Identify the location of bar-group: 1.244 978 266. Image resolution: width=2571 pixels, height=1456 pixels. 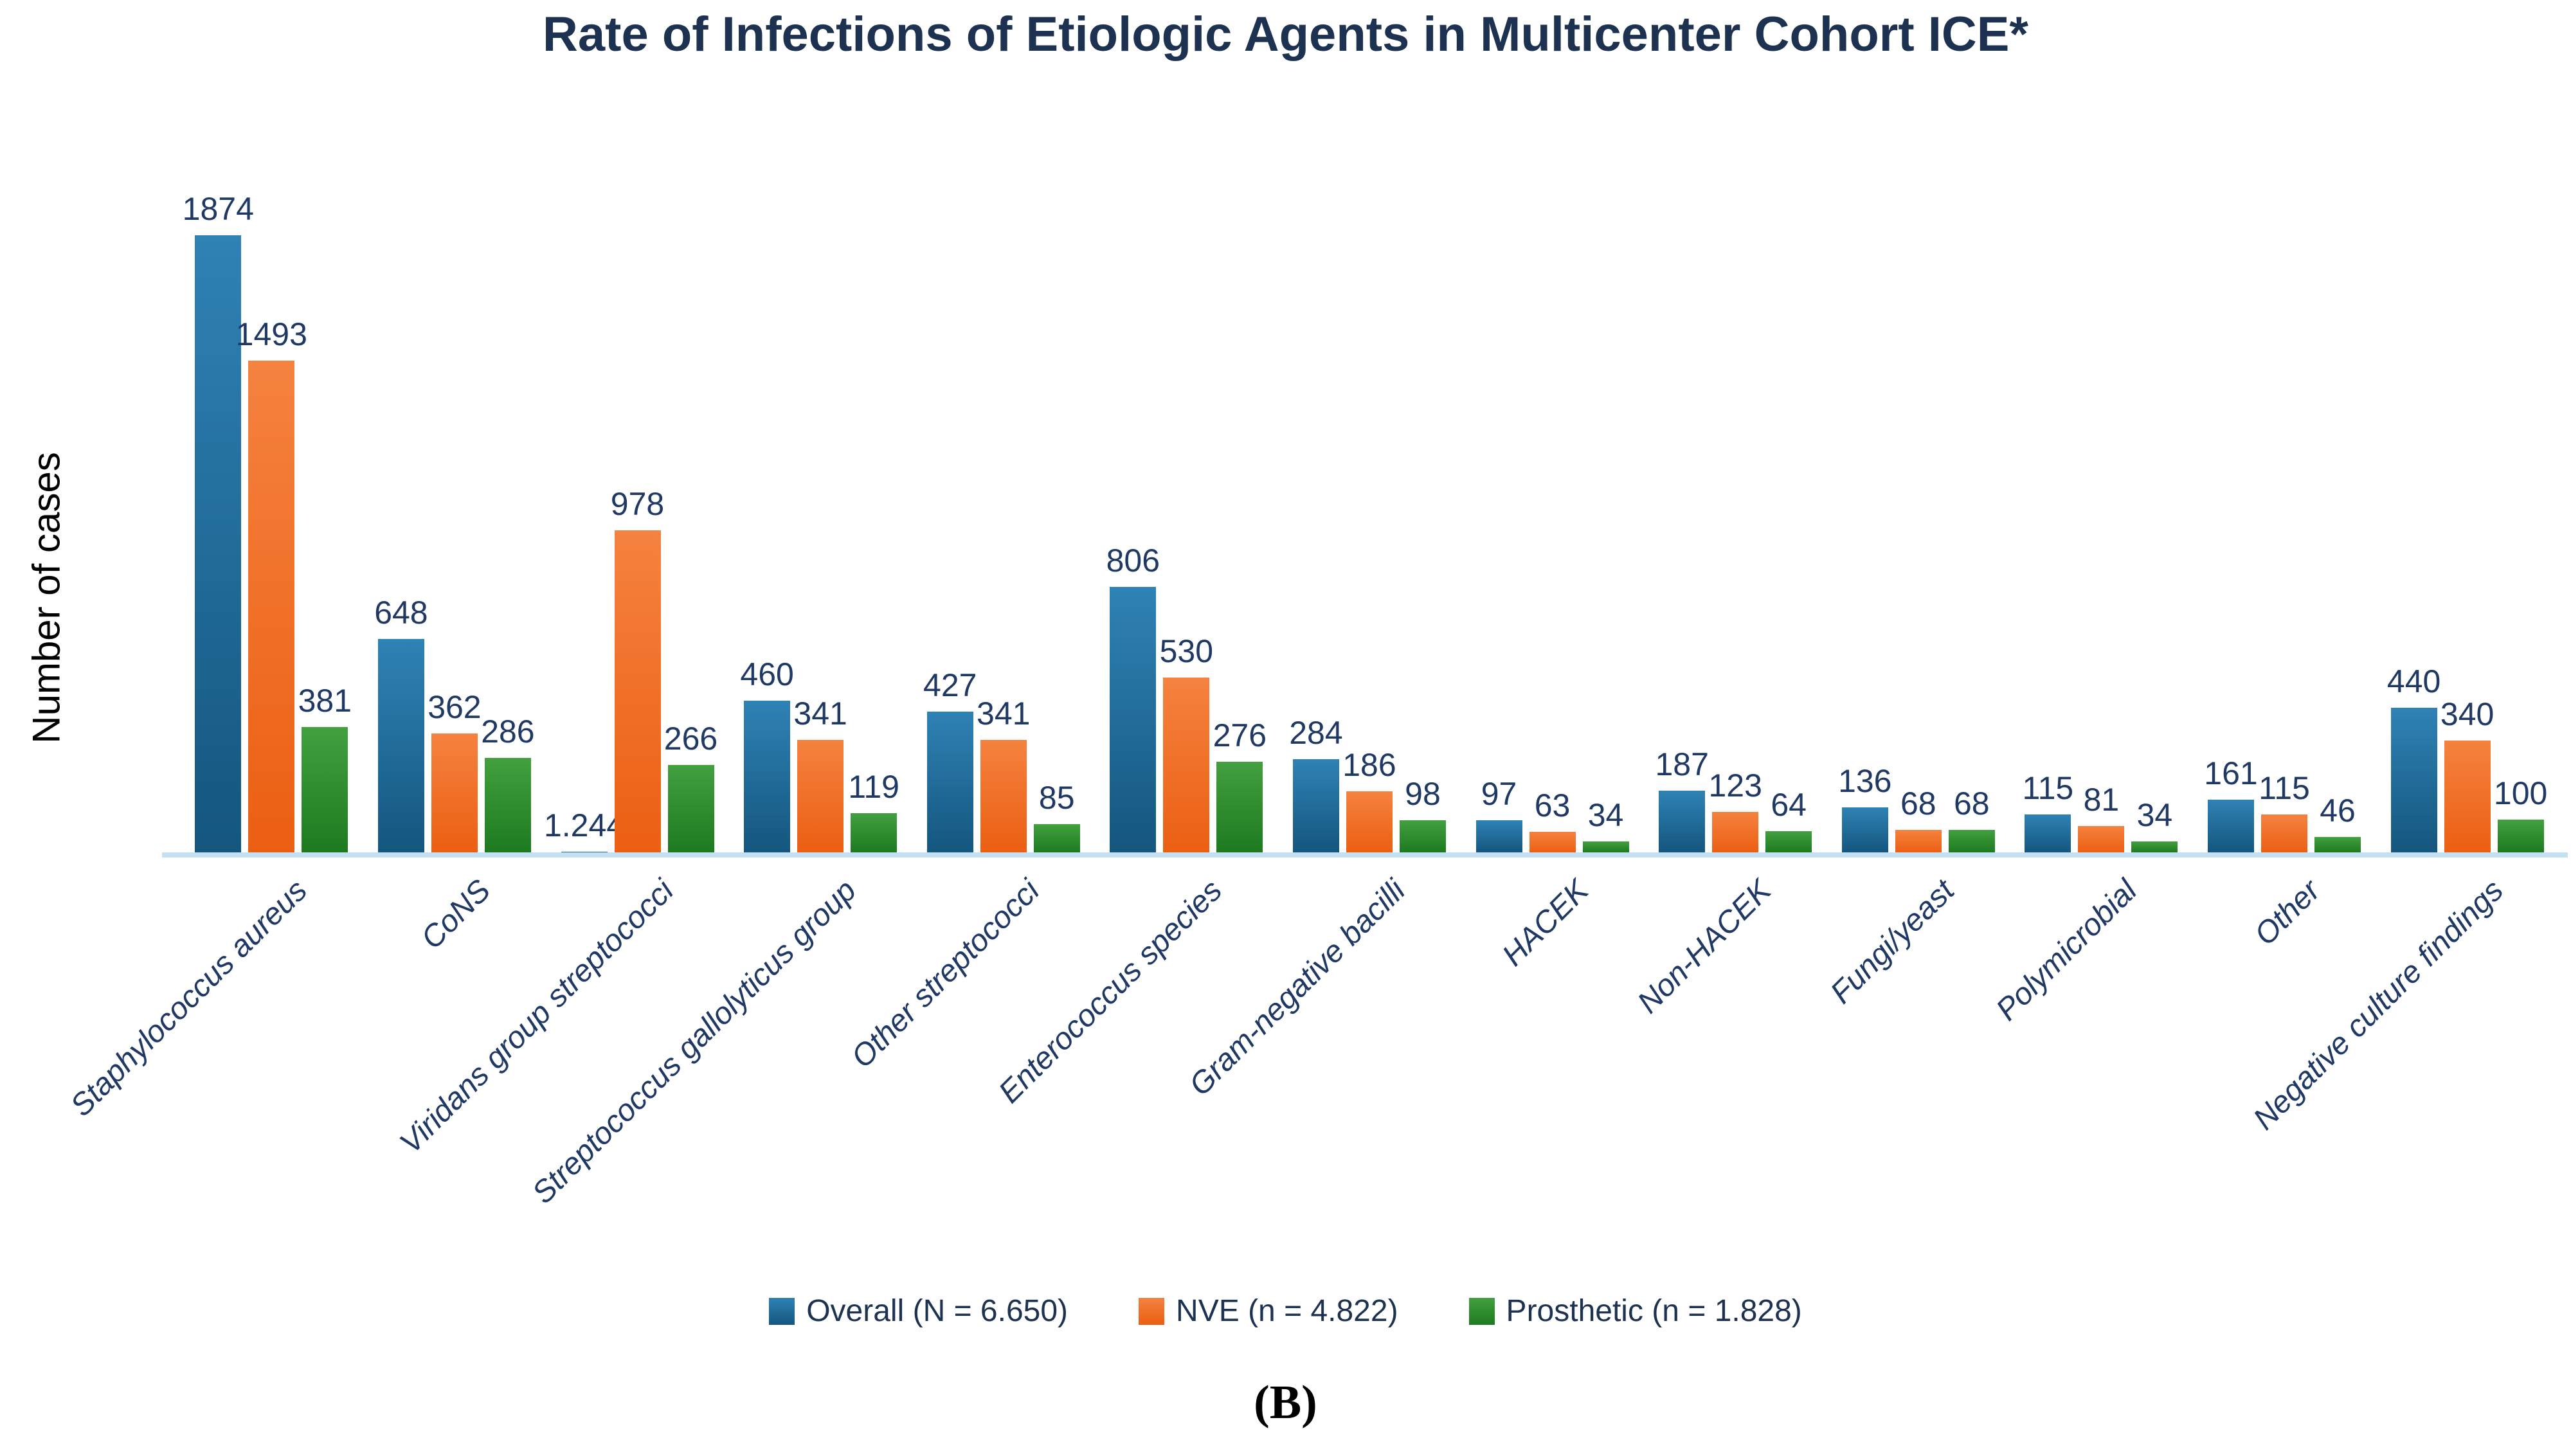
(636, 543).